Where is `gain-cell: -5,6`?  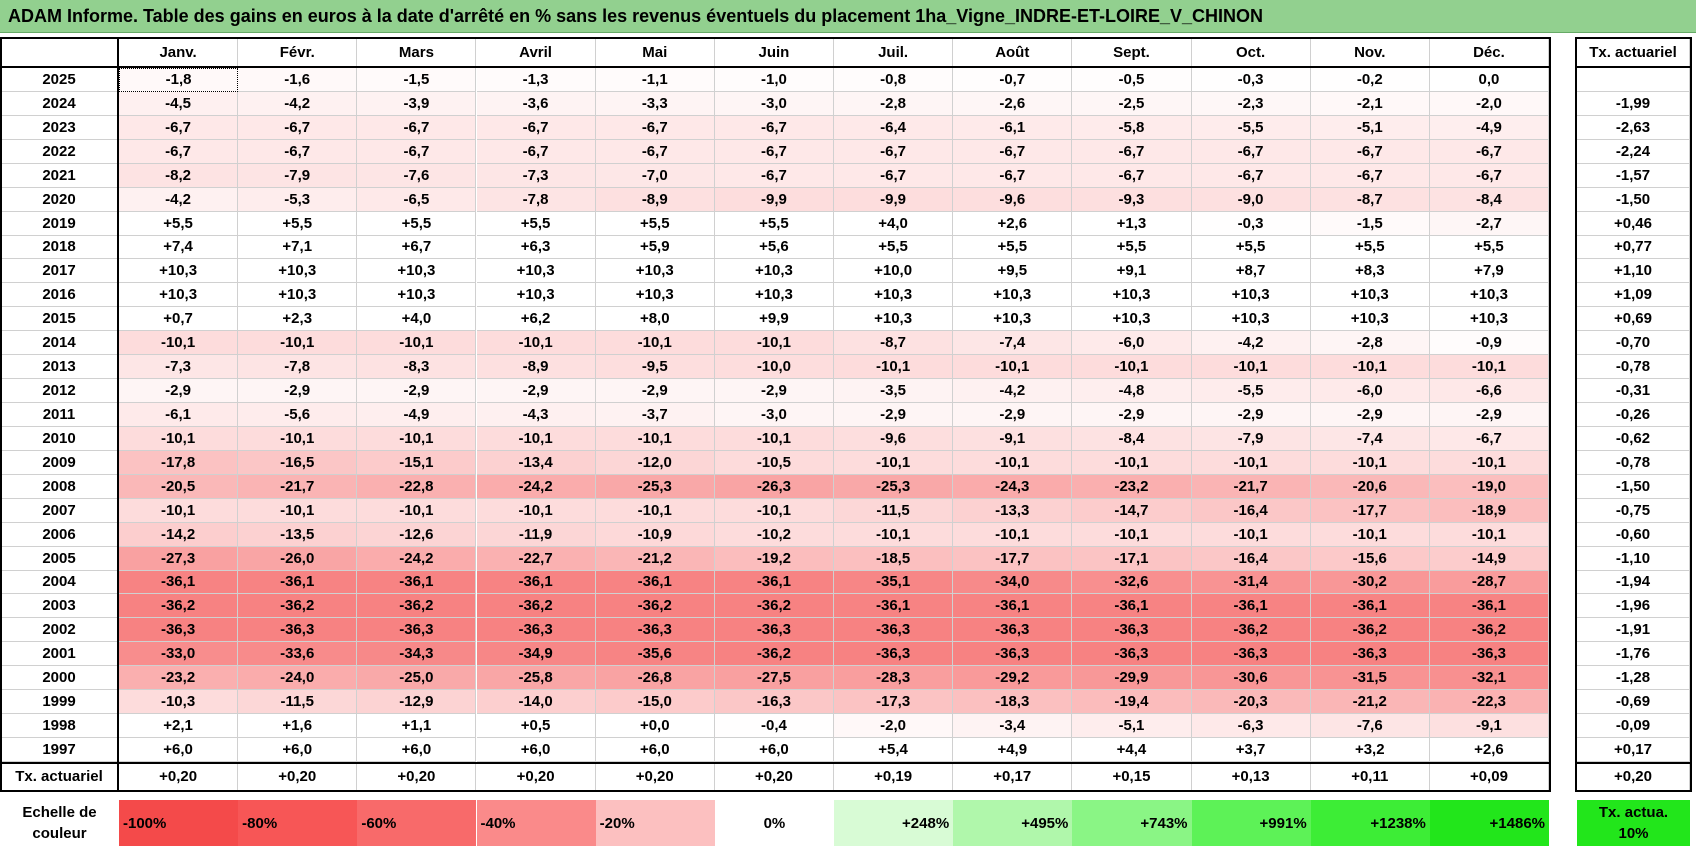
gain-cell: -5,6 is located at coordinates (298, 415).